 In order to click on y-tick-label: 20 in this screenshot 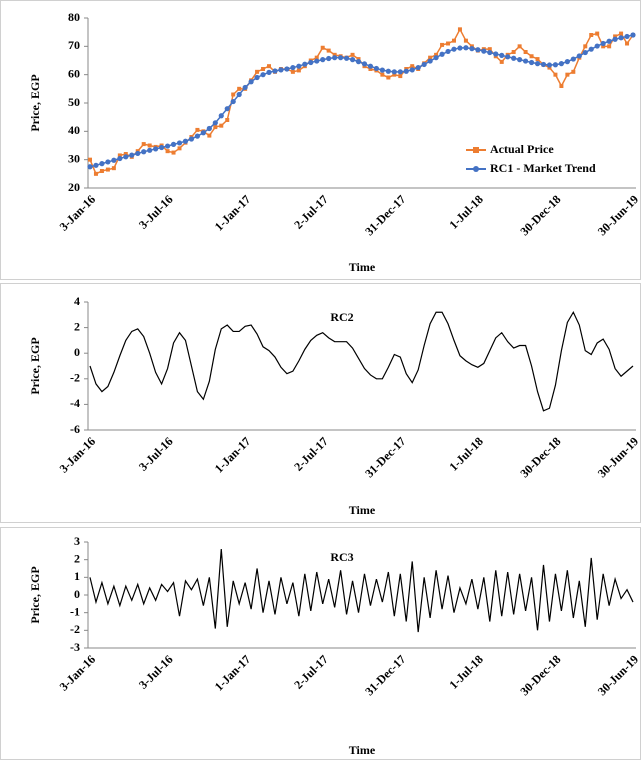, I will do `click(74, 187)`.